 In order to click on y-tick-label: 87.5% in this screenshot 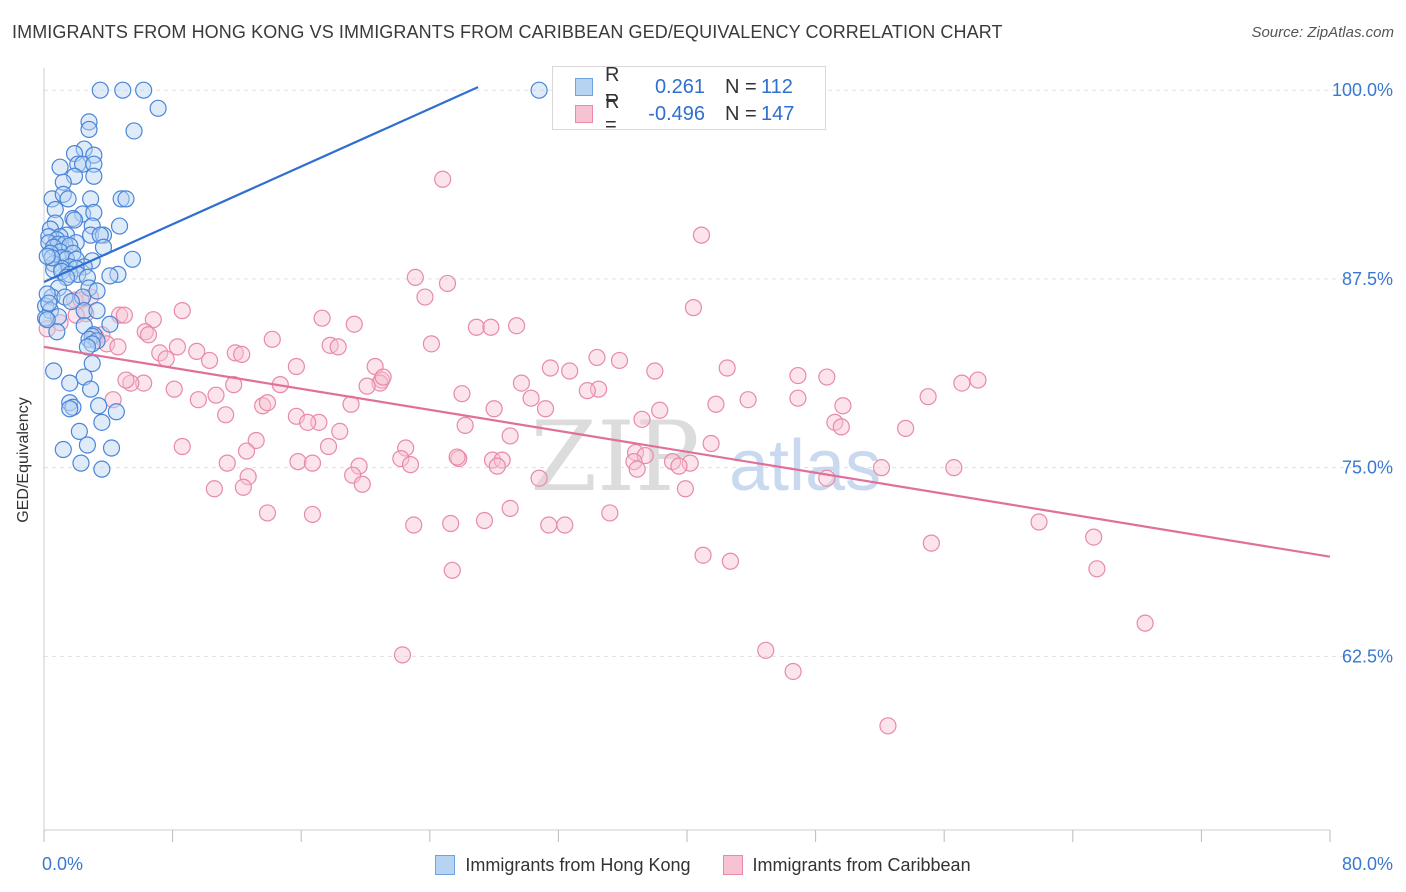, I will do `click(1367, 279)`.